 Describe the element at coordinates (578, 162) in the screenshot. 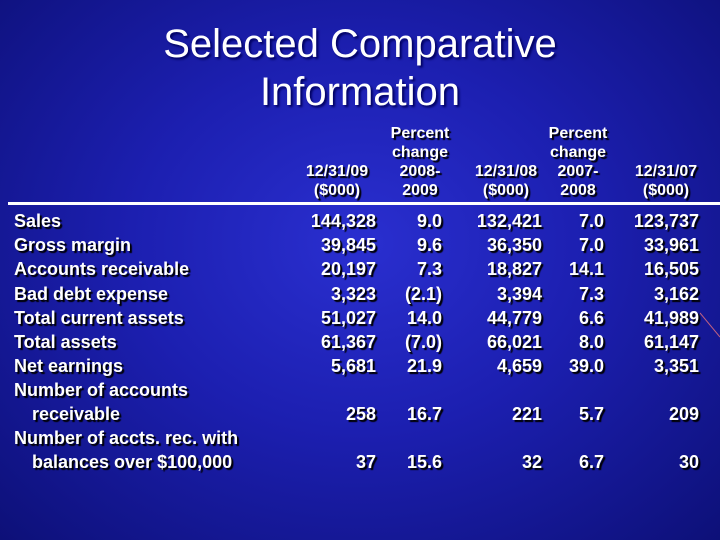

I see `column-header-4: Percent change 2007- 2008` at that location.